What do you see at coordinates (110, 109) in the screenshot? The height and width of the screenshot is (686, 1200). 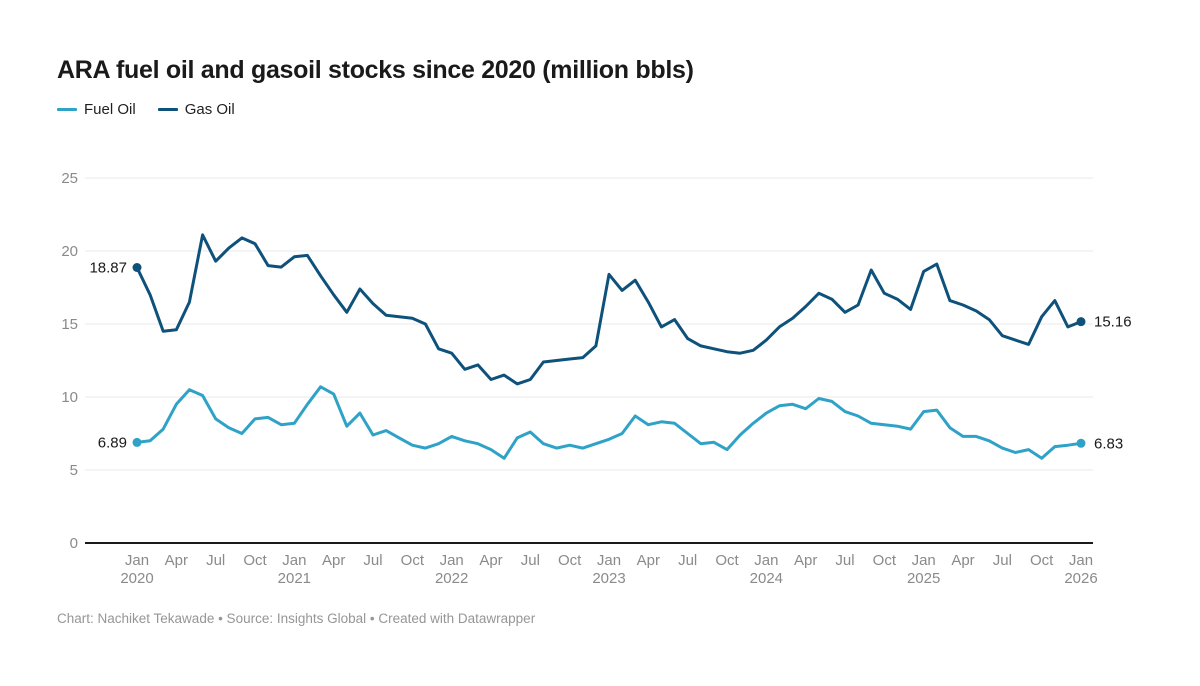 I see `legend-label-fuel-oil: Fuel Oil` at bounding box center [110, 109].